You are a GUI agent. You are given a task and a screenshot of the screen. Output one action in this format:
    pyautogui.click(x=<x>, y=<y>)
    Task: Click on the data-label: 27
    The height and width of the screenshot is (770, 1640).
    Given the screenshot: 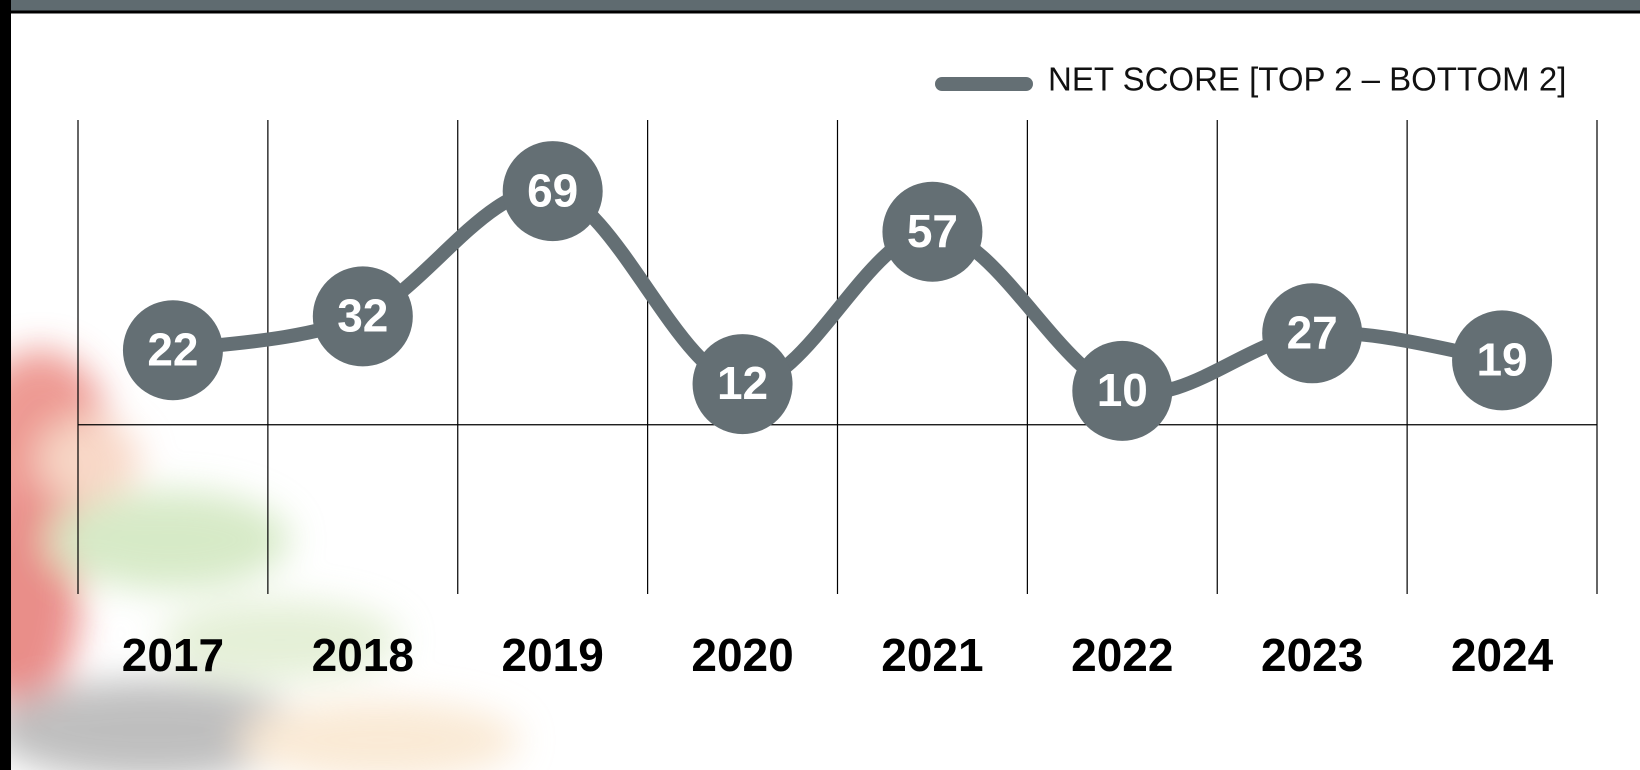 What is the action you would take?
    pyautogui.click(x=1312, y=332)
    